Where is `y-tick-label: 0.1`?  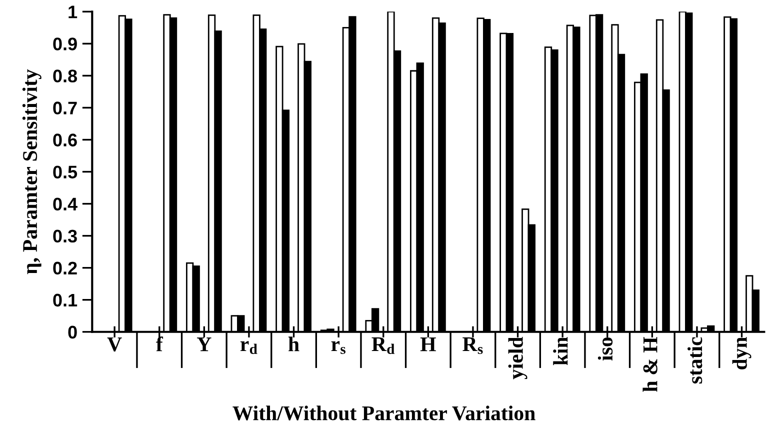 y-tick-label: 0.1 is located at coordinates (65, 300).